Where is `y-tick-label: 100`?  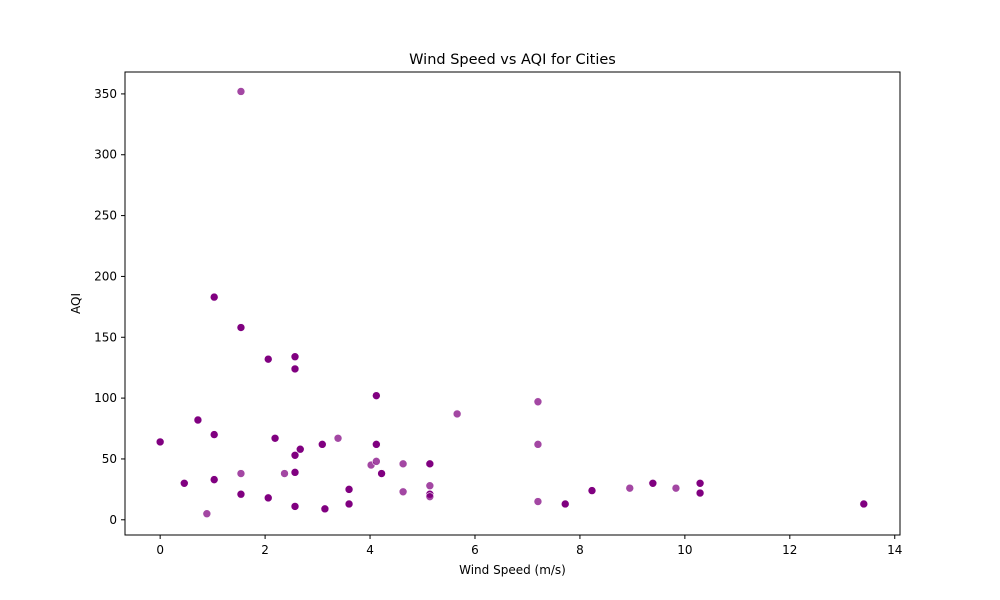
y-tick-label: 100 is located at coordinates (105, 398).